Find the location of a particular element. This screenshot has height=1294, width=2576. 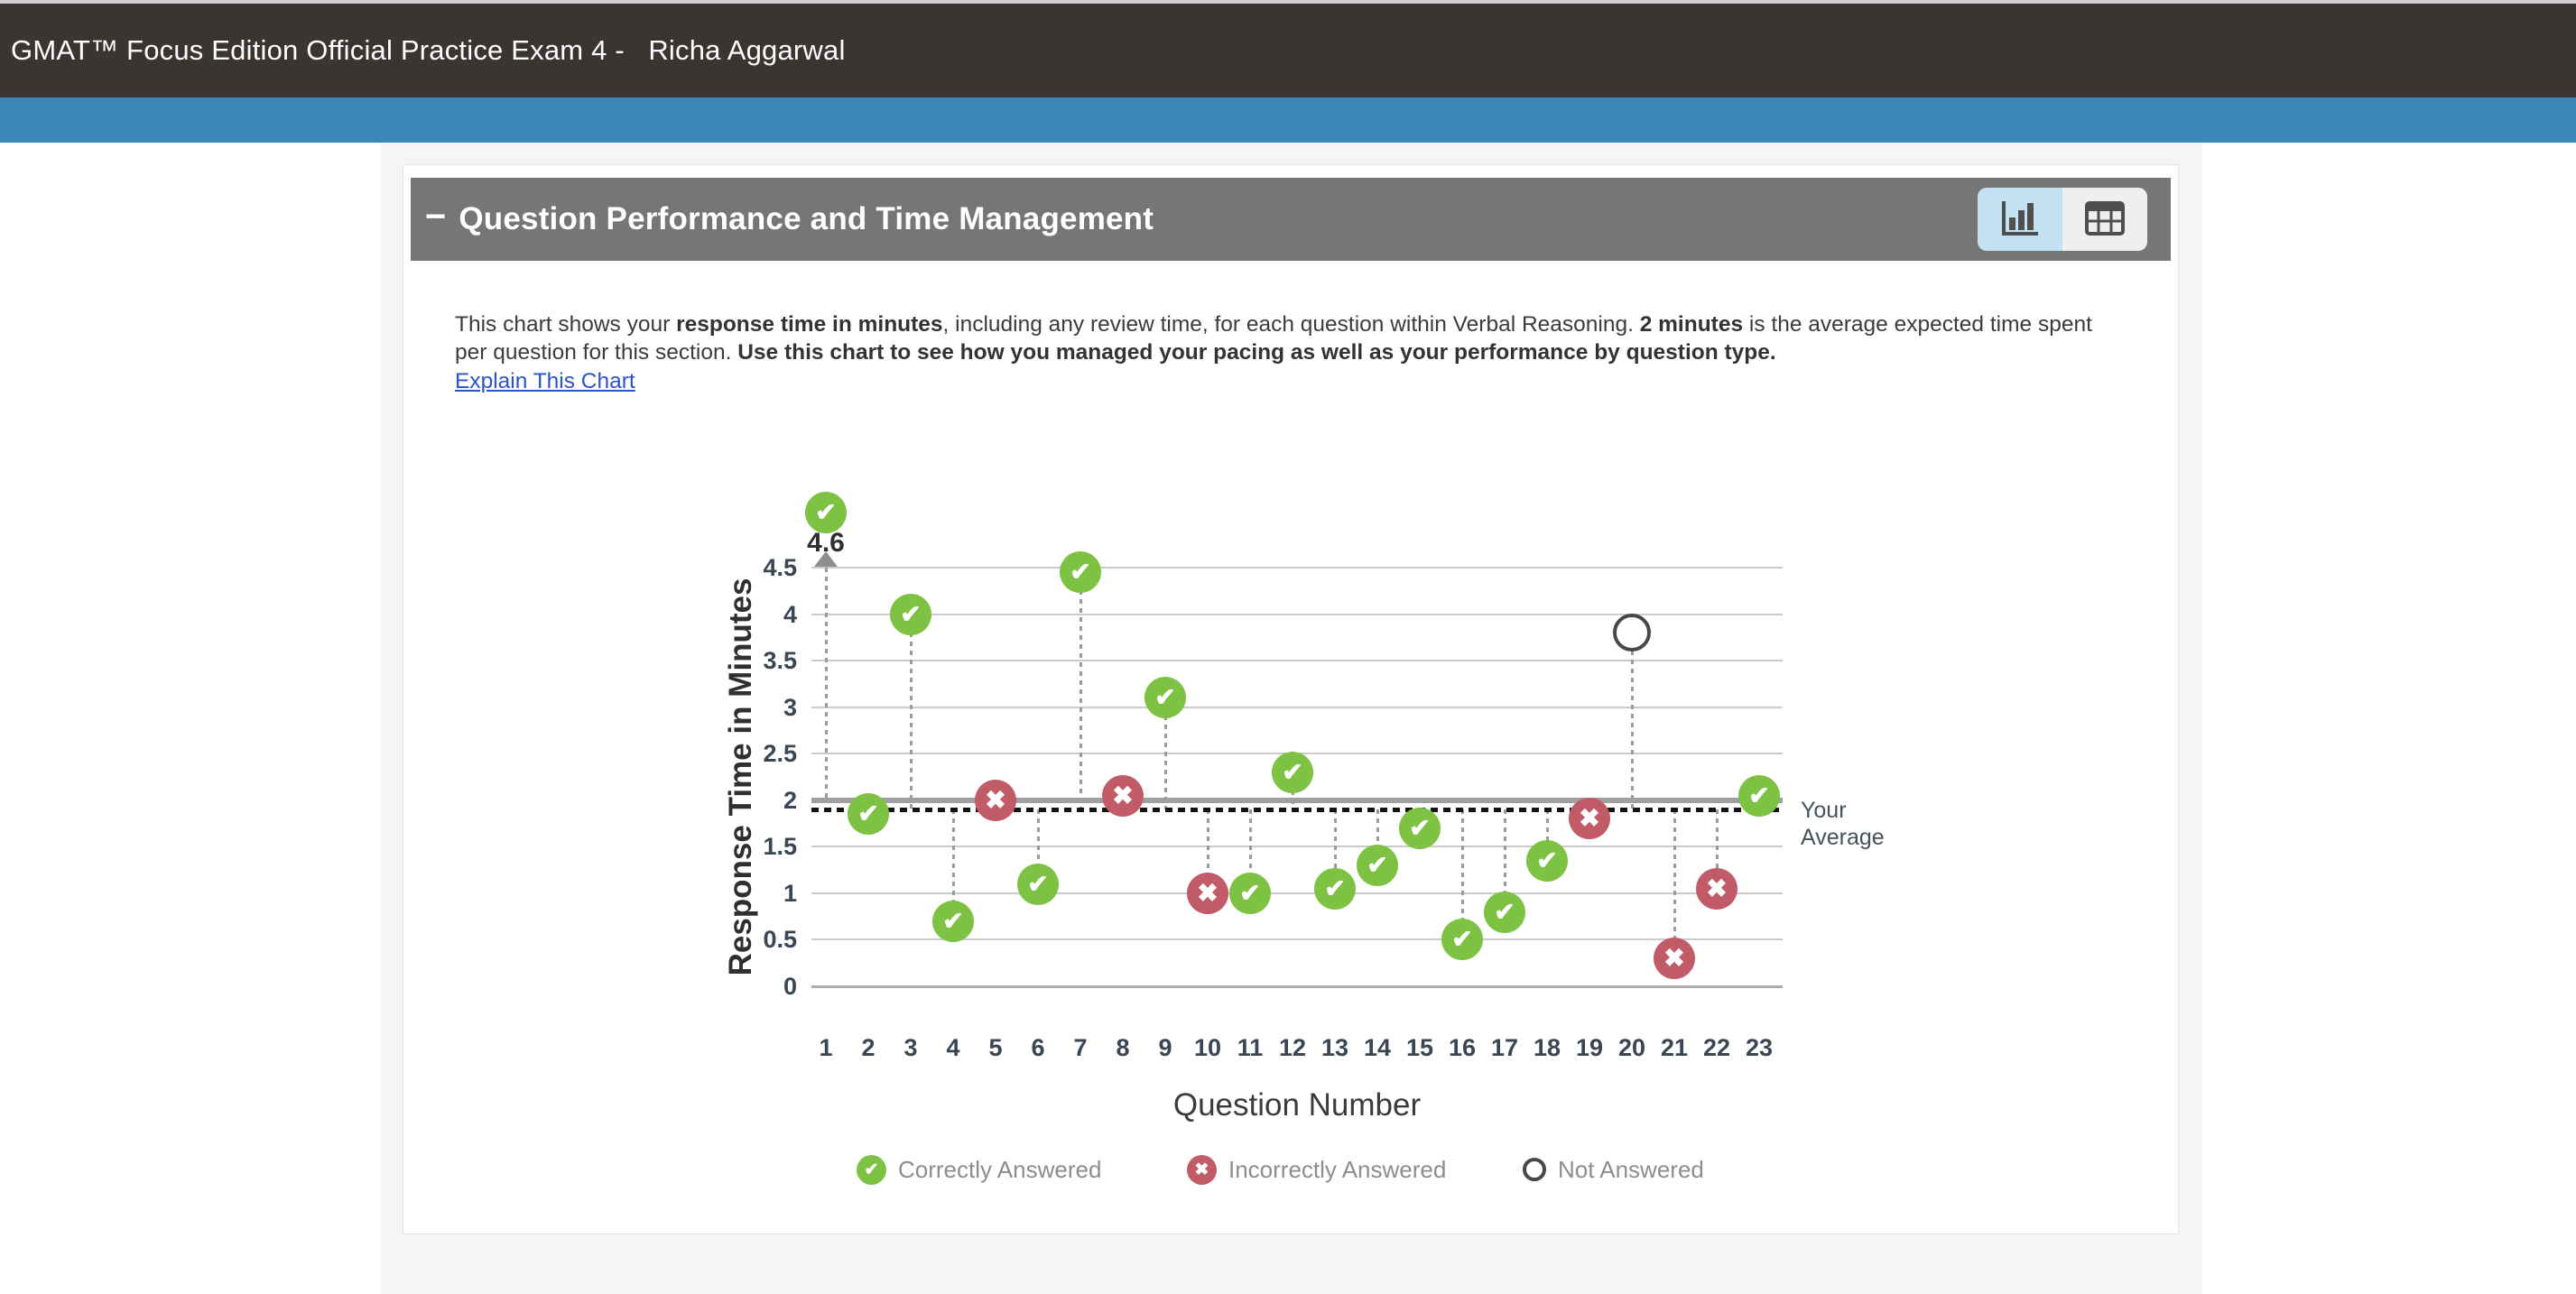

point-q8-incorrect: ✖ is located at coordinates (1123, 795).